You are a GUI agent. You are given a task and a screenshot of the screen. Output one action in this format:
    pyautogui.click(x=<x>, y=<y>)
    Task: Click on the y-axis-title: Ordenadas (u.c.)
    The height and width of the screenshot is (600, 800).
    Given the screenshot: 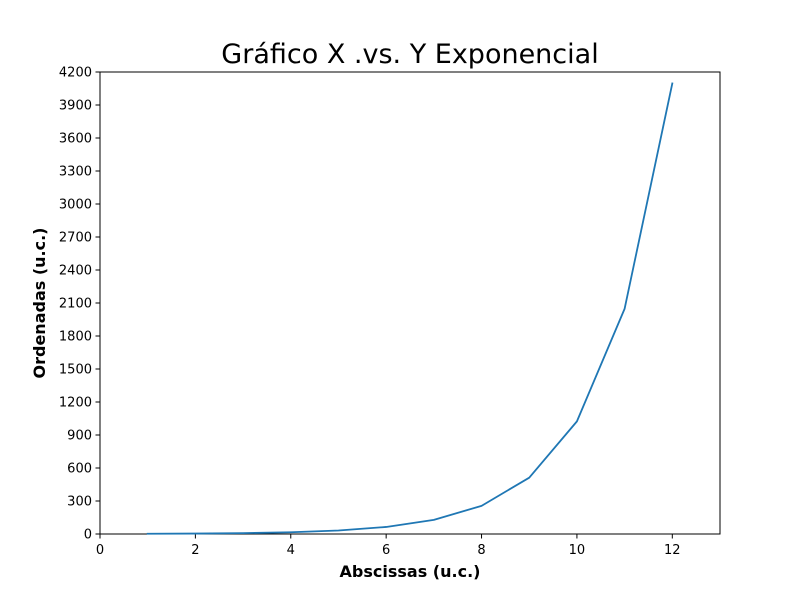 What is the action you would take?
    pyautogui.click(x=39, y=303)
    